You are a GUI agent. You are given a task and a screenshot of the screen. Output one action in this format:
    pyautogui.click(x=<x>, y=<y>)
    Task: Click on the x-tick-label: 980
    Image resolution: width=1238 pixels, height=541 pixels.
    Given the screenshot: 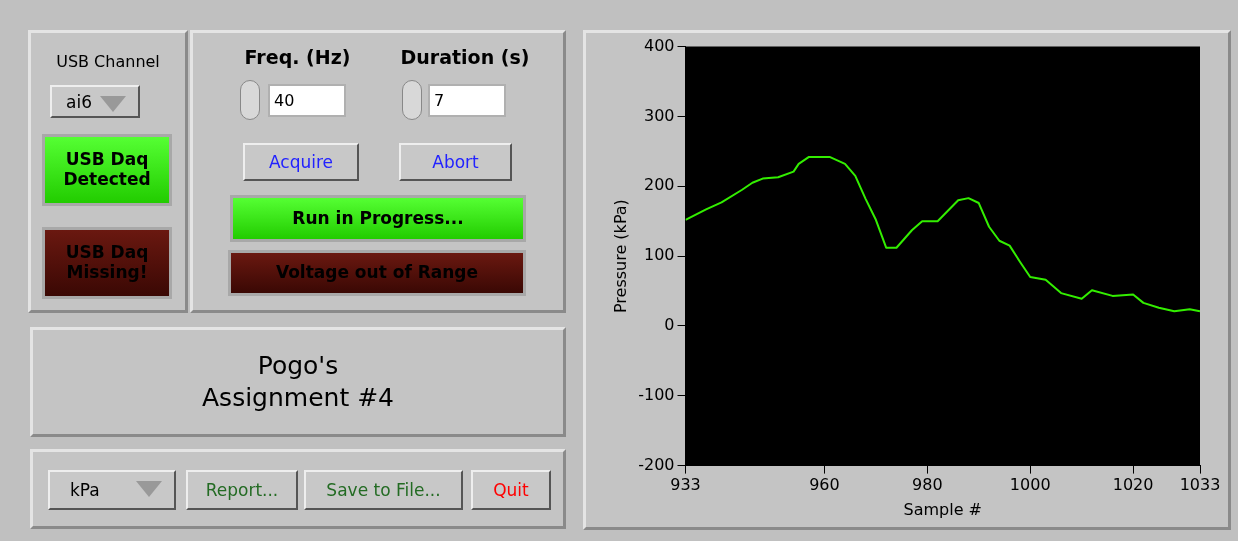 What is the action you would take?
    pyautogui.click(x=927, y=485)
    